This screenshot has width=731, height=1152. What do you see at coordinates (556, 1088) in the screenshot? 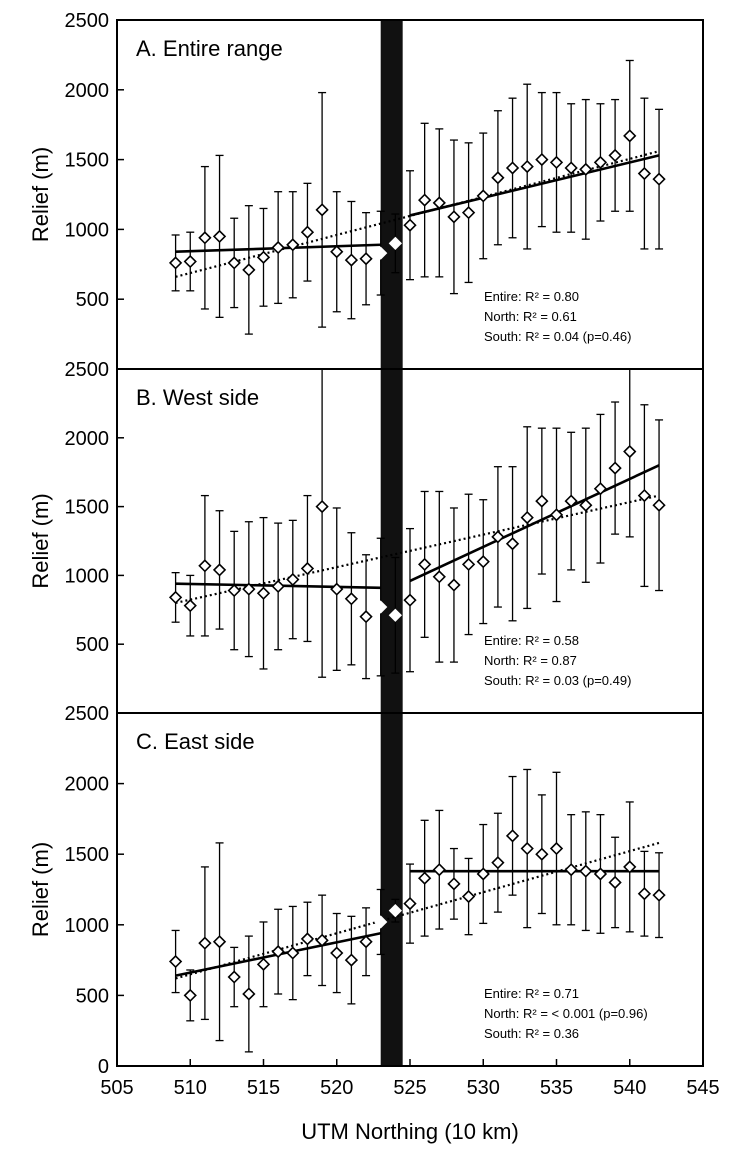
I see `x-tick-label: 535` at bounding box center [556, 1088].